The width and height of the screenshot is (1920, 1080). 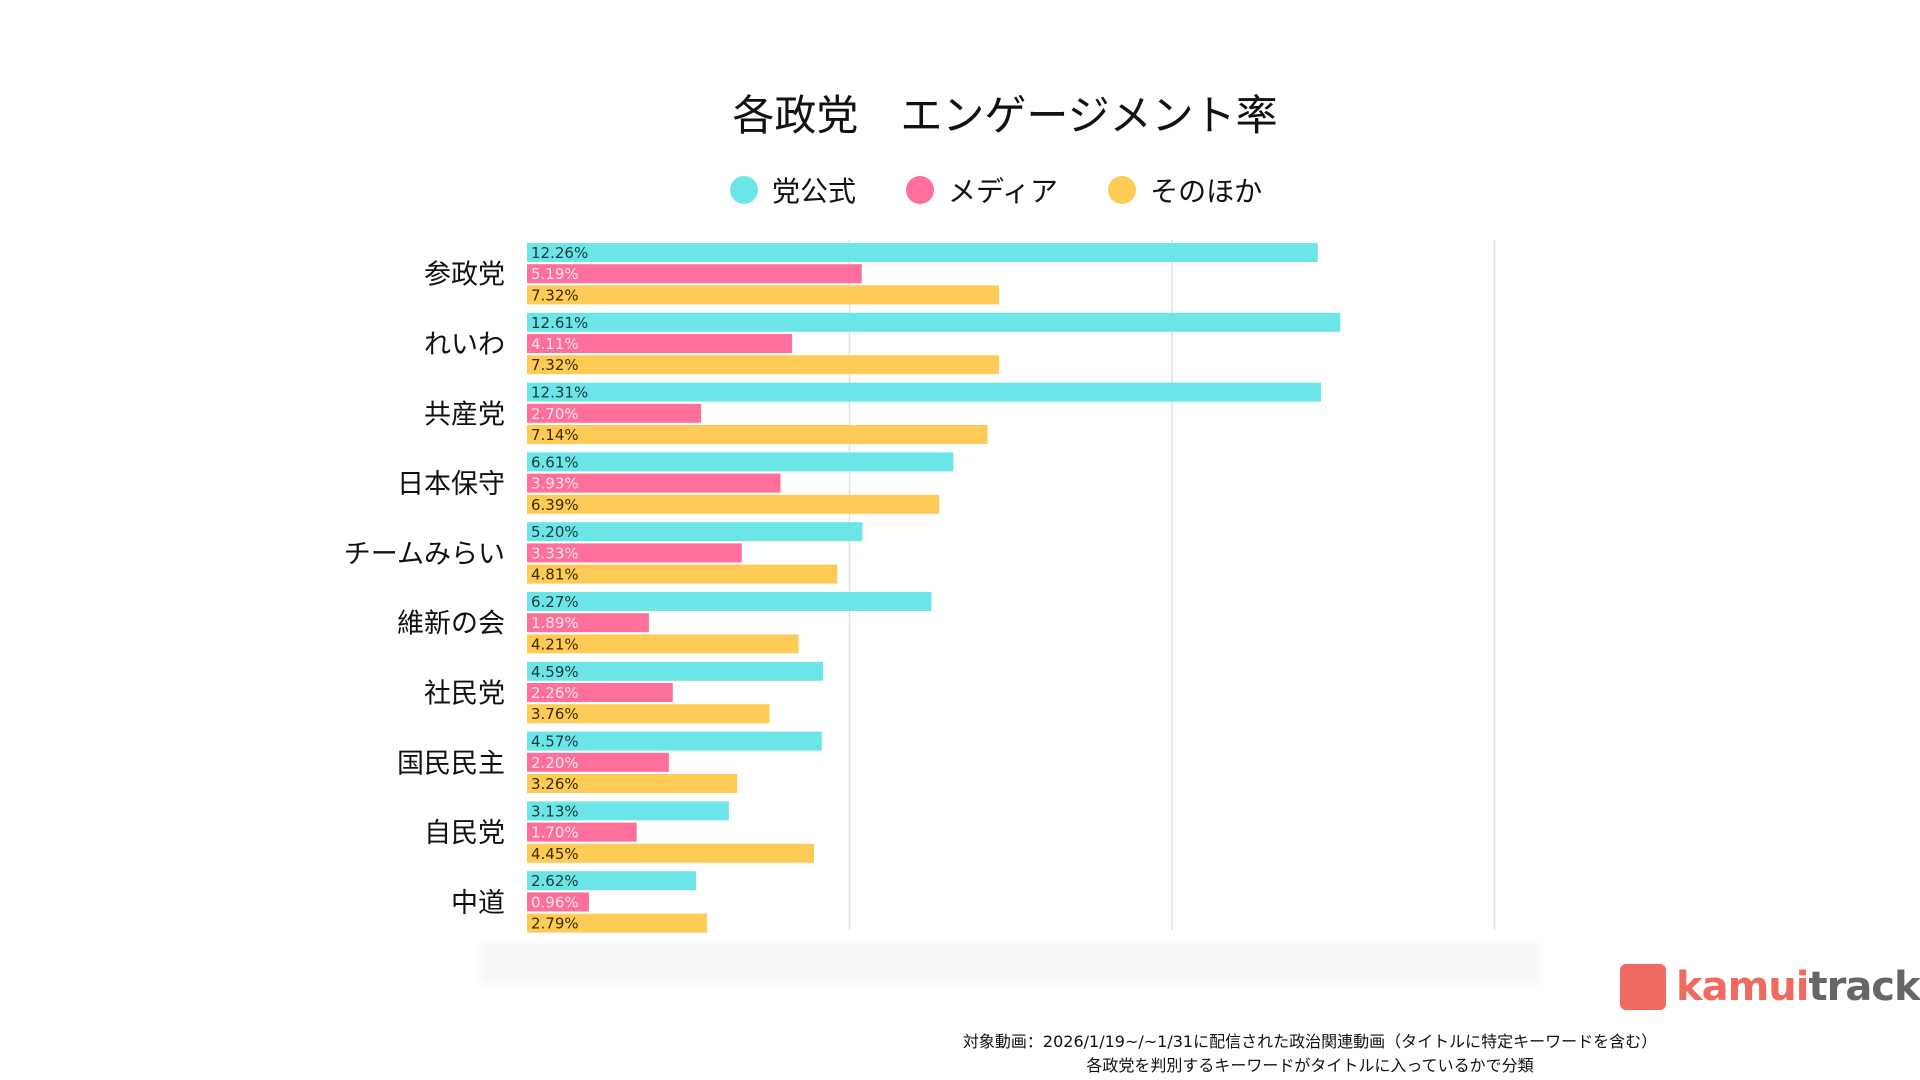 I want to click on data-label: 3.26%, so click(x=555, y=784).